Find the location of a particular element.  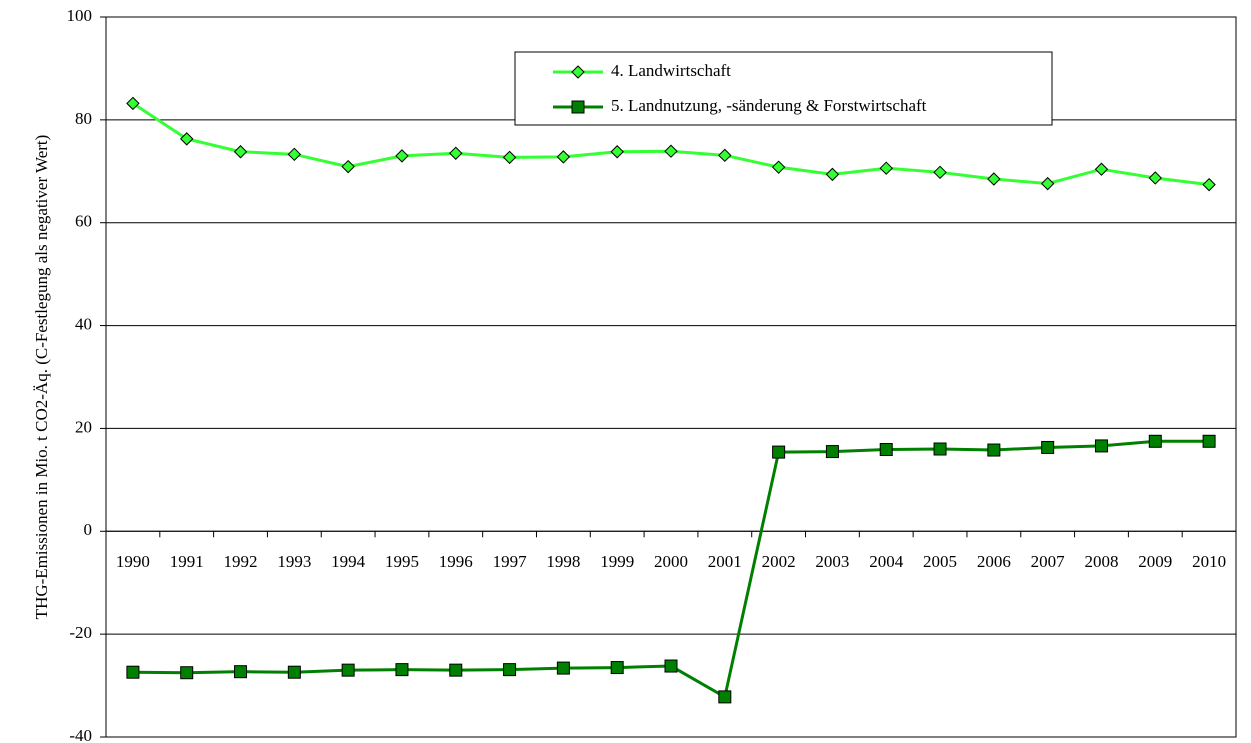

x-tick-label: 2010 is located at coordinates (1209, 561).